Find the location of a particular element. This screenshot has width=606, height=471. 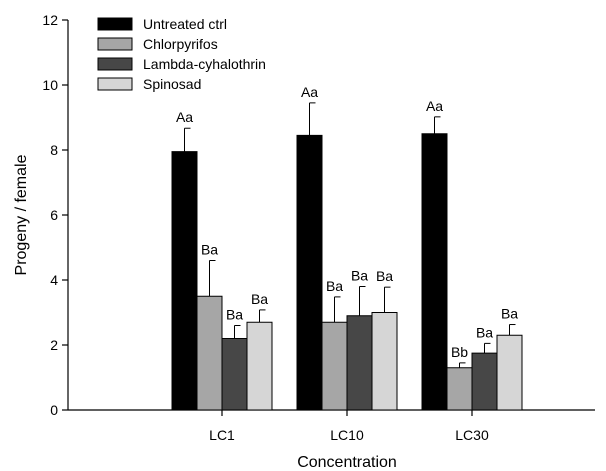

data-label: Bb is located at coordinates (459, 352).